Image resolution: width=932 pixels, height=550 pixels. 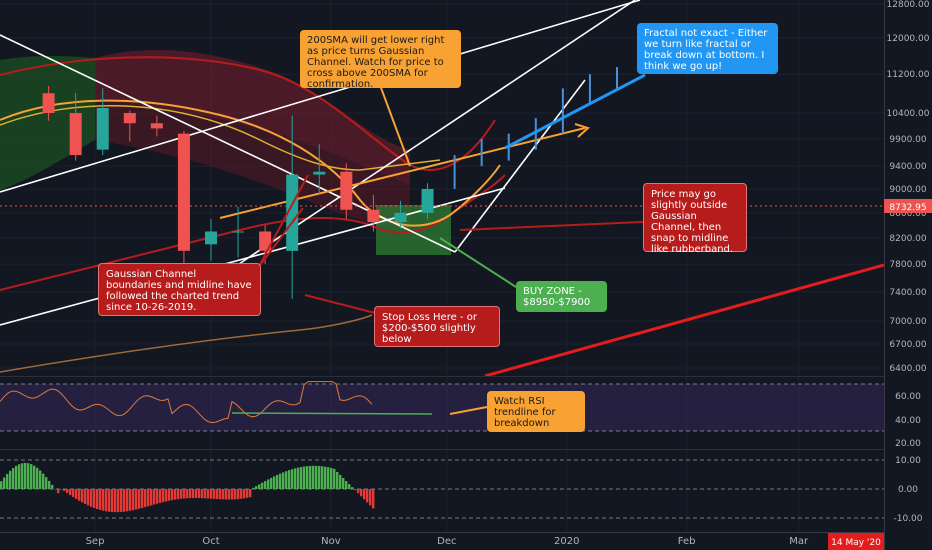 I want to click on y-tick-label: 6700.00, so click(x=907, y=345).